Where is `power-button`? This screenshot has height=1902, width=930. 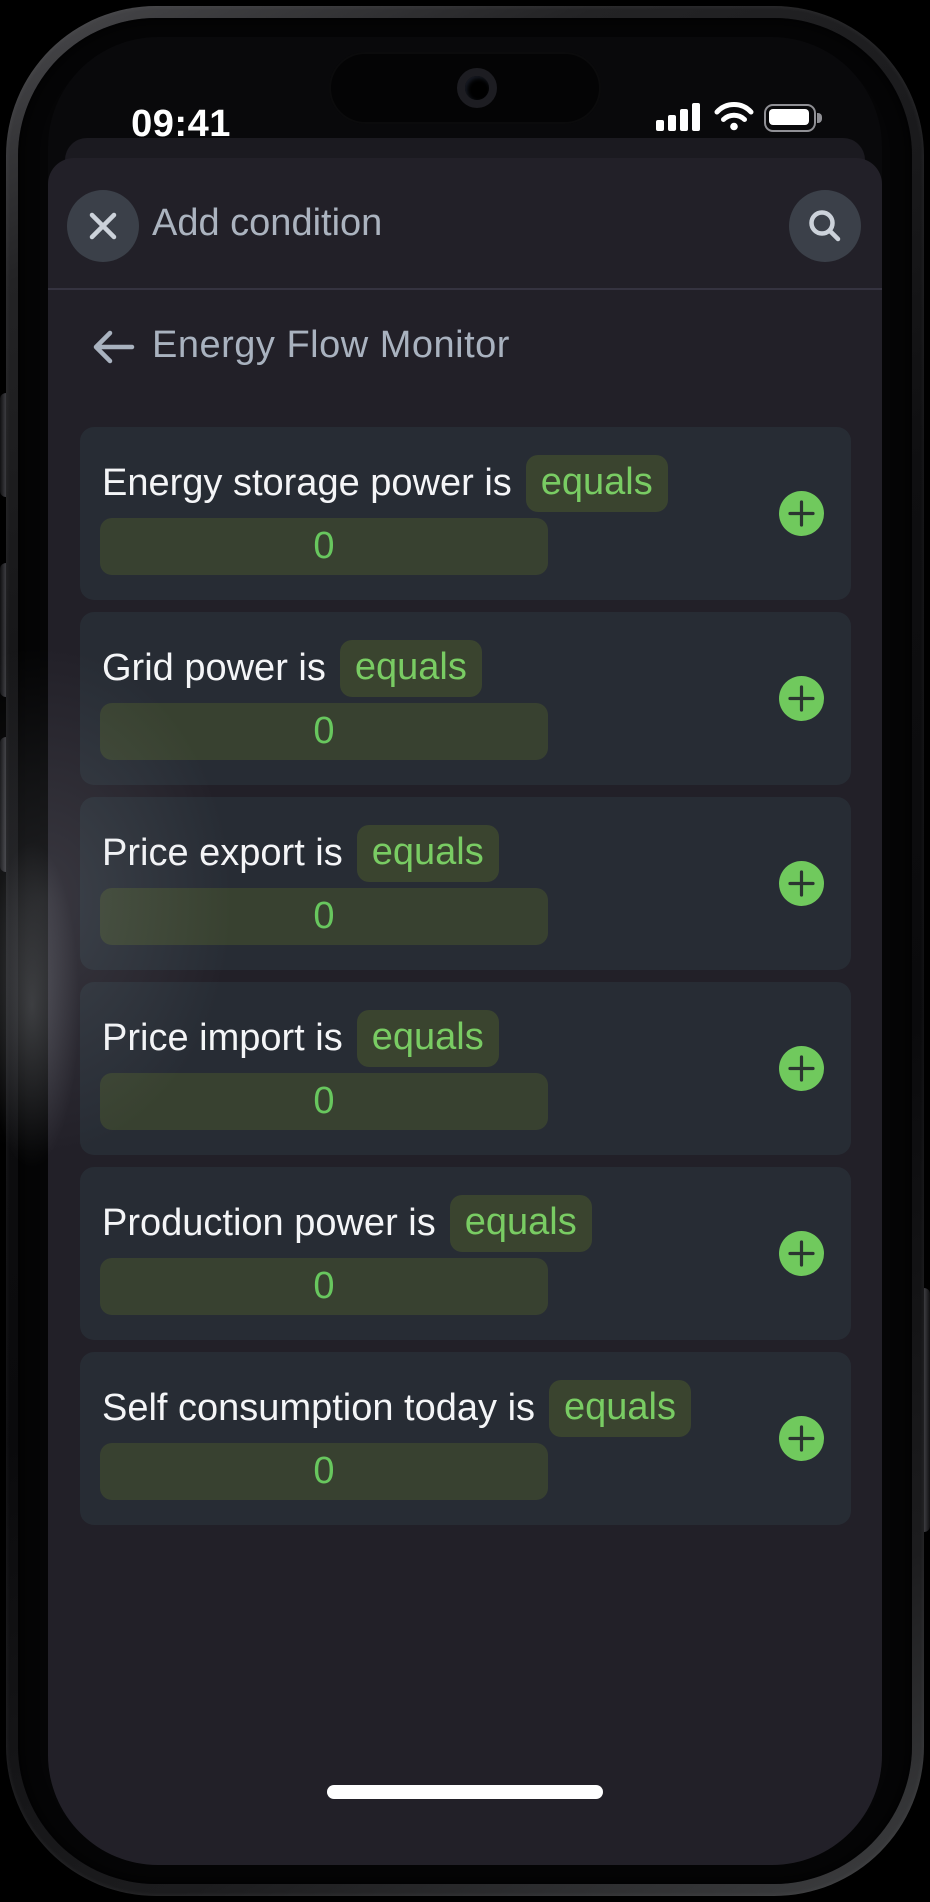 power-button is located at coordinates (925, 1410).